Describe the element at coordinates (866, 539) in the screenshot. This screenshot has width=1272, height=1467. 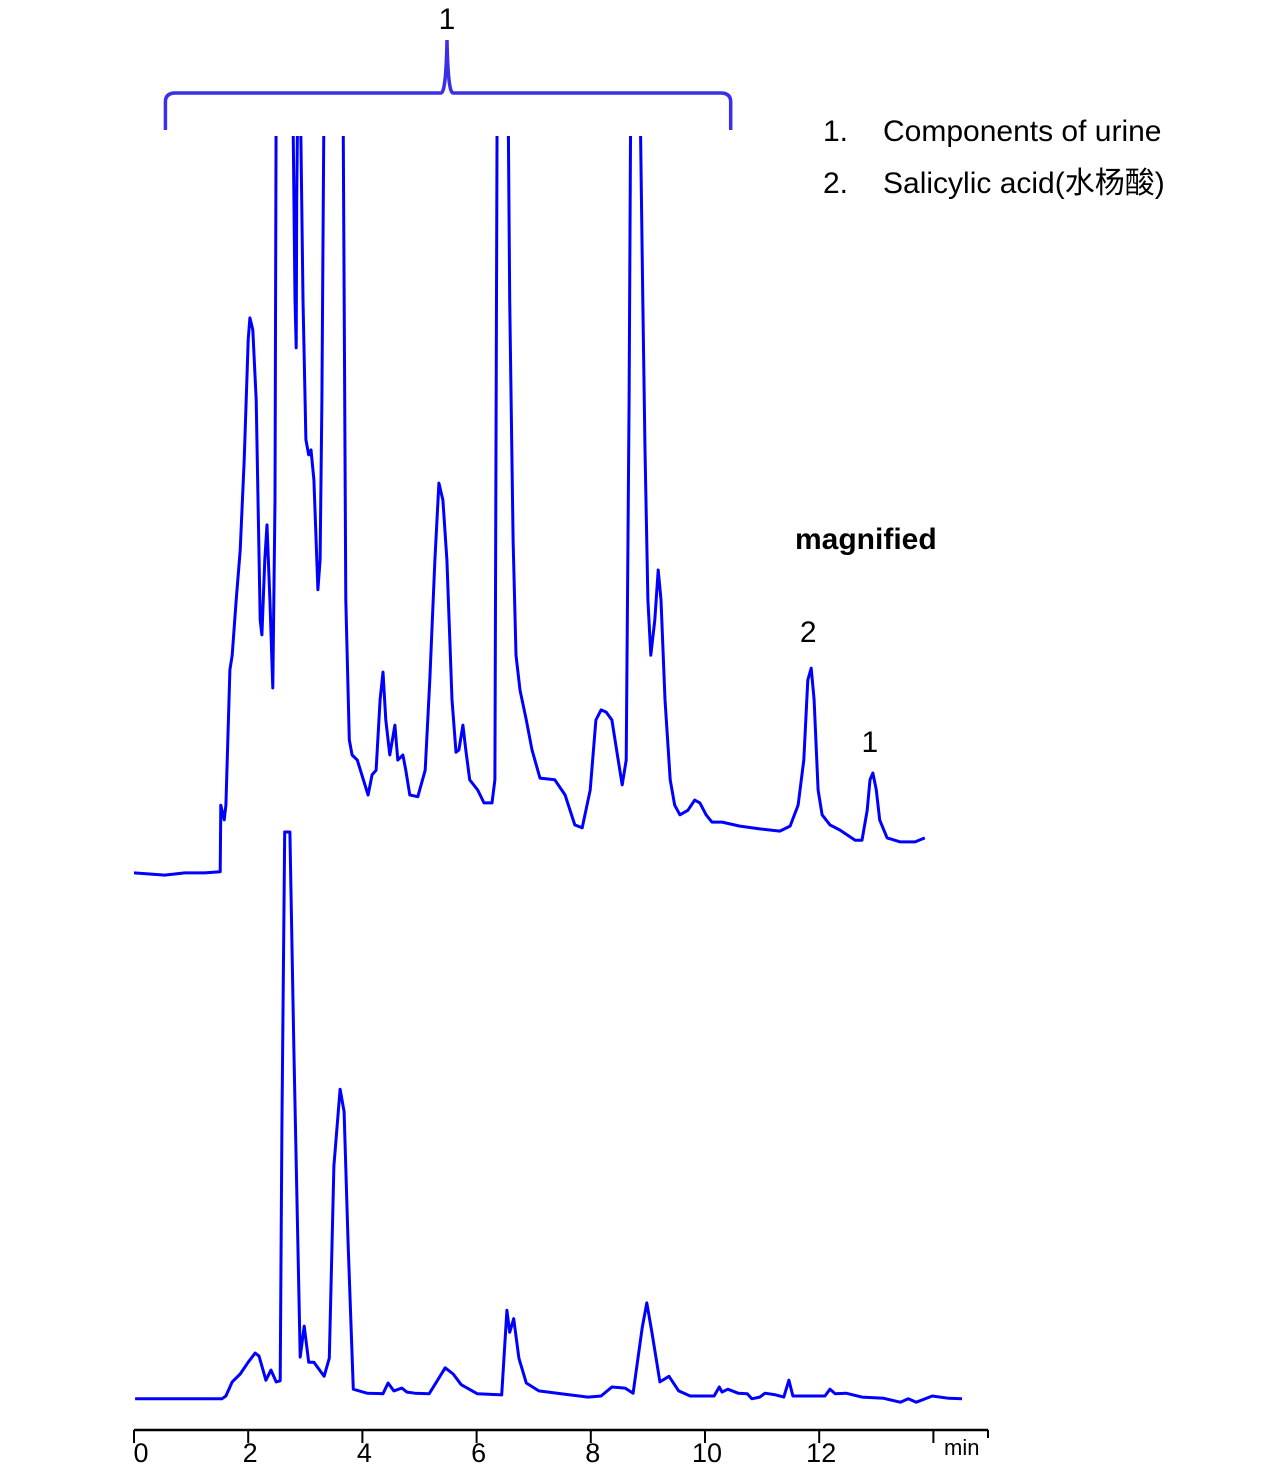
I see `magnified-label: magnified` at that location.